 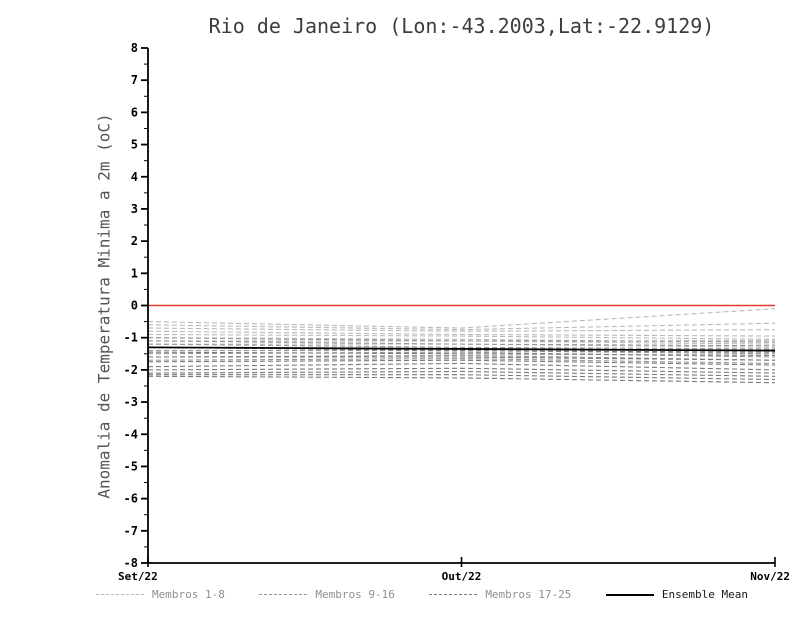 I want to click on svg-text: -8, so click(x=131, y=563).